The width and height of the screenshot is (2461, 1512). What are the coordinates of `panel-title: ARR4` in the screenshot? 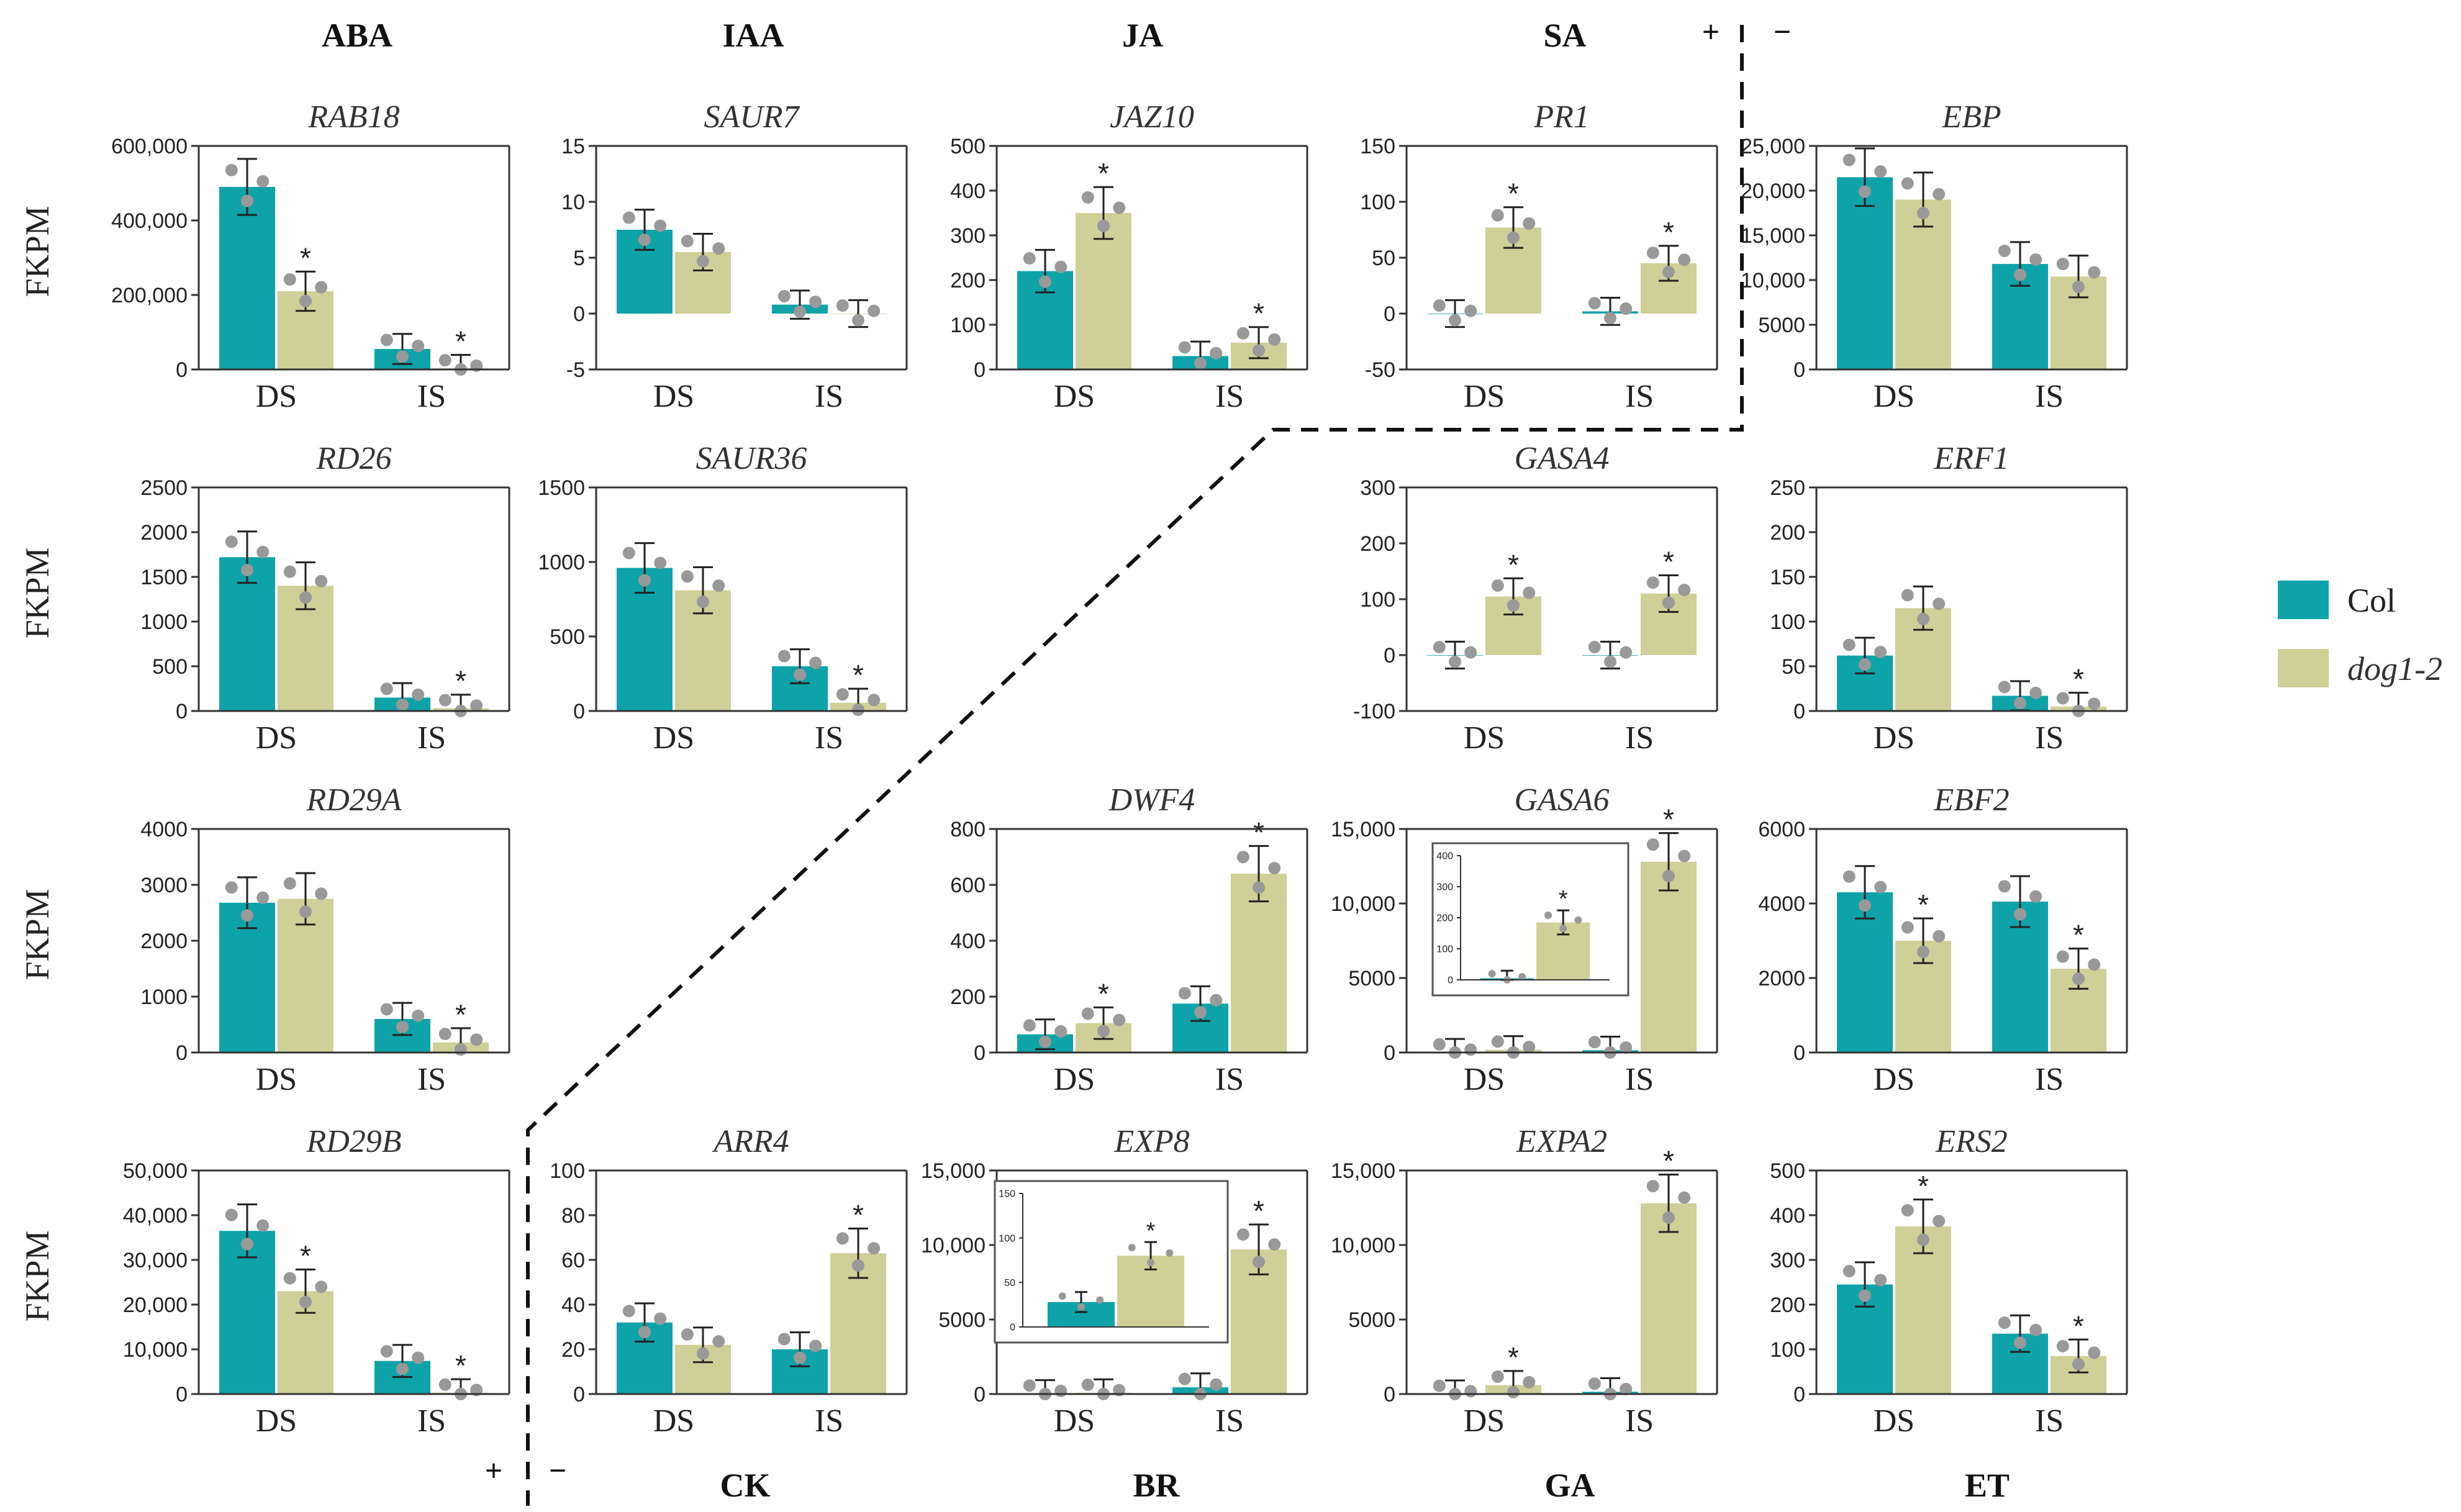 It's located at (750, 1141).